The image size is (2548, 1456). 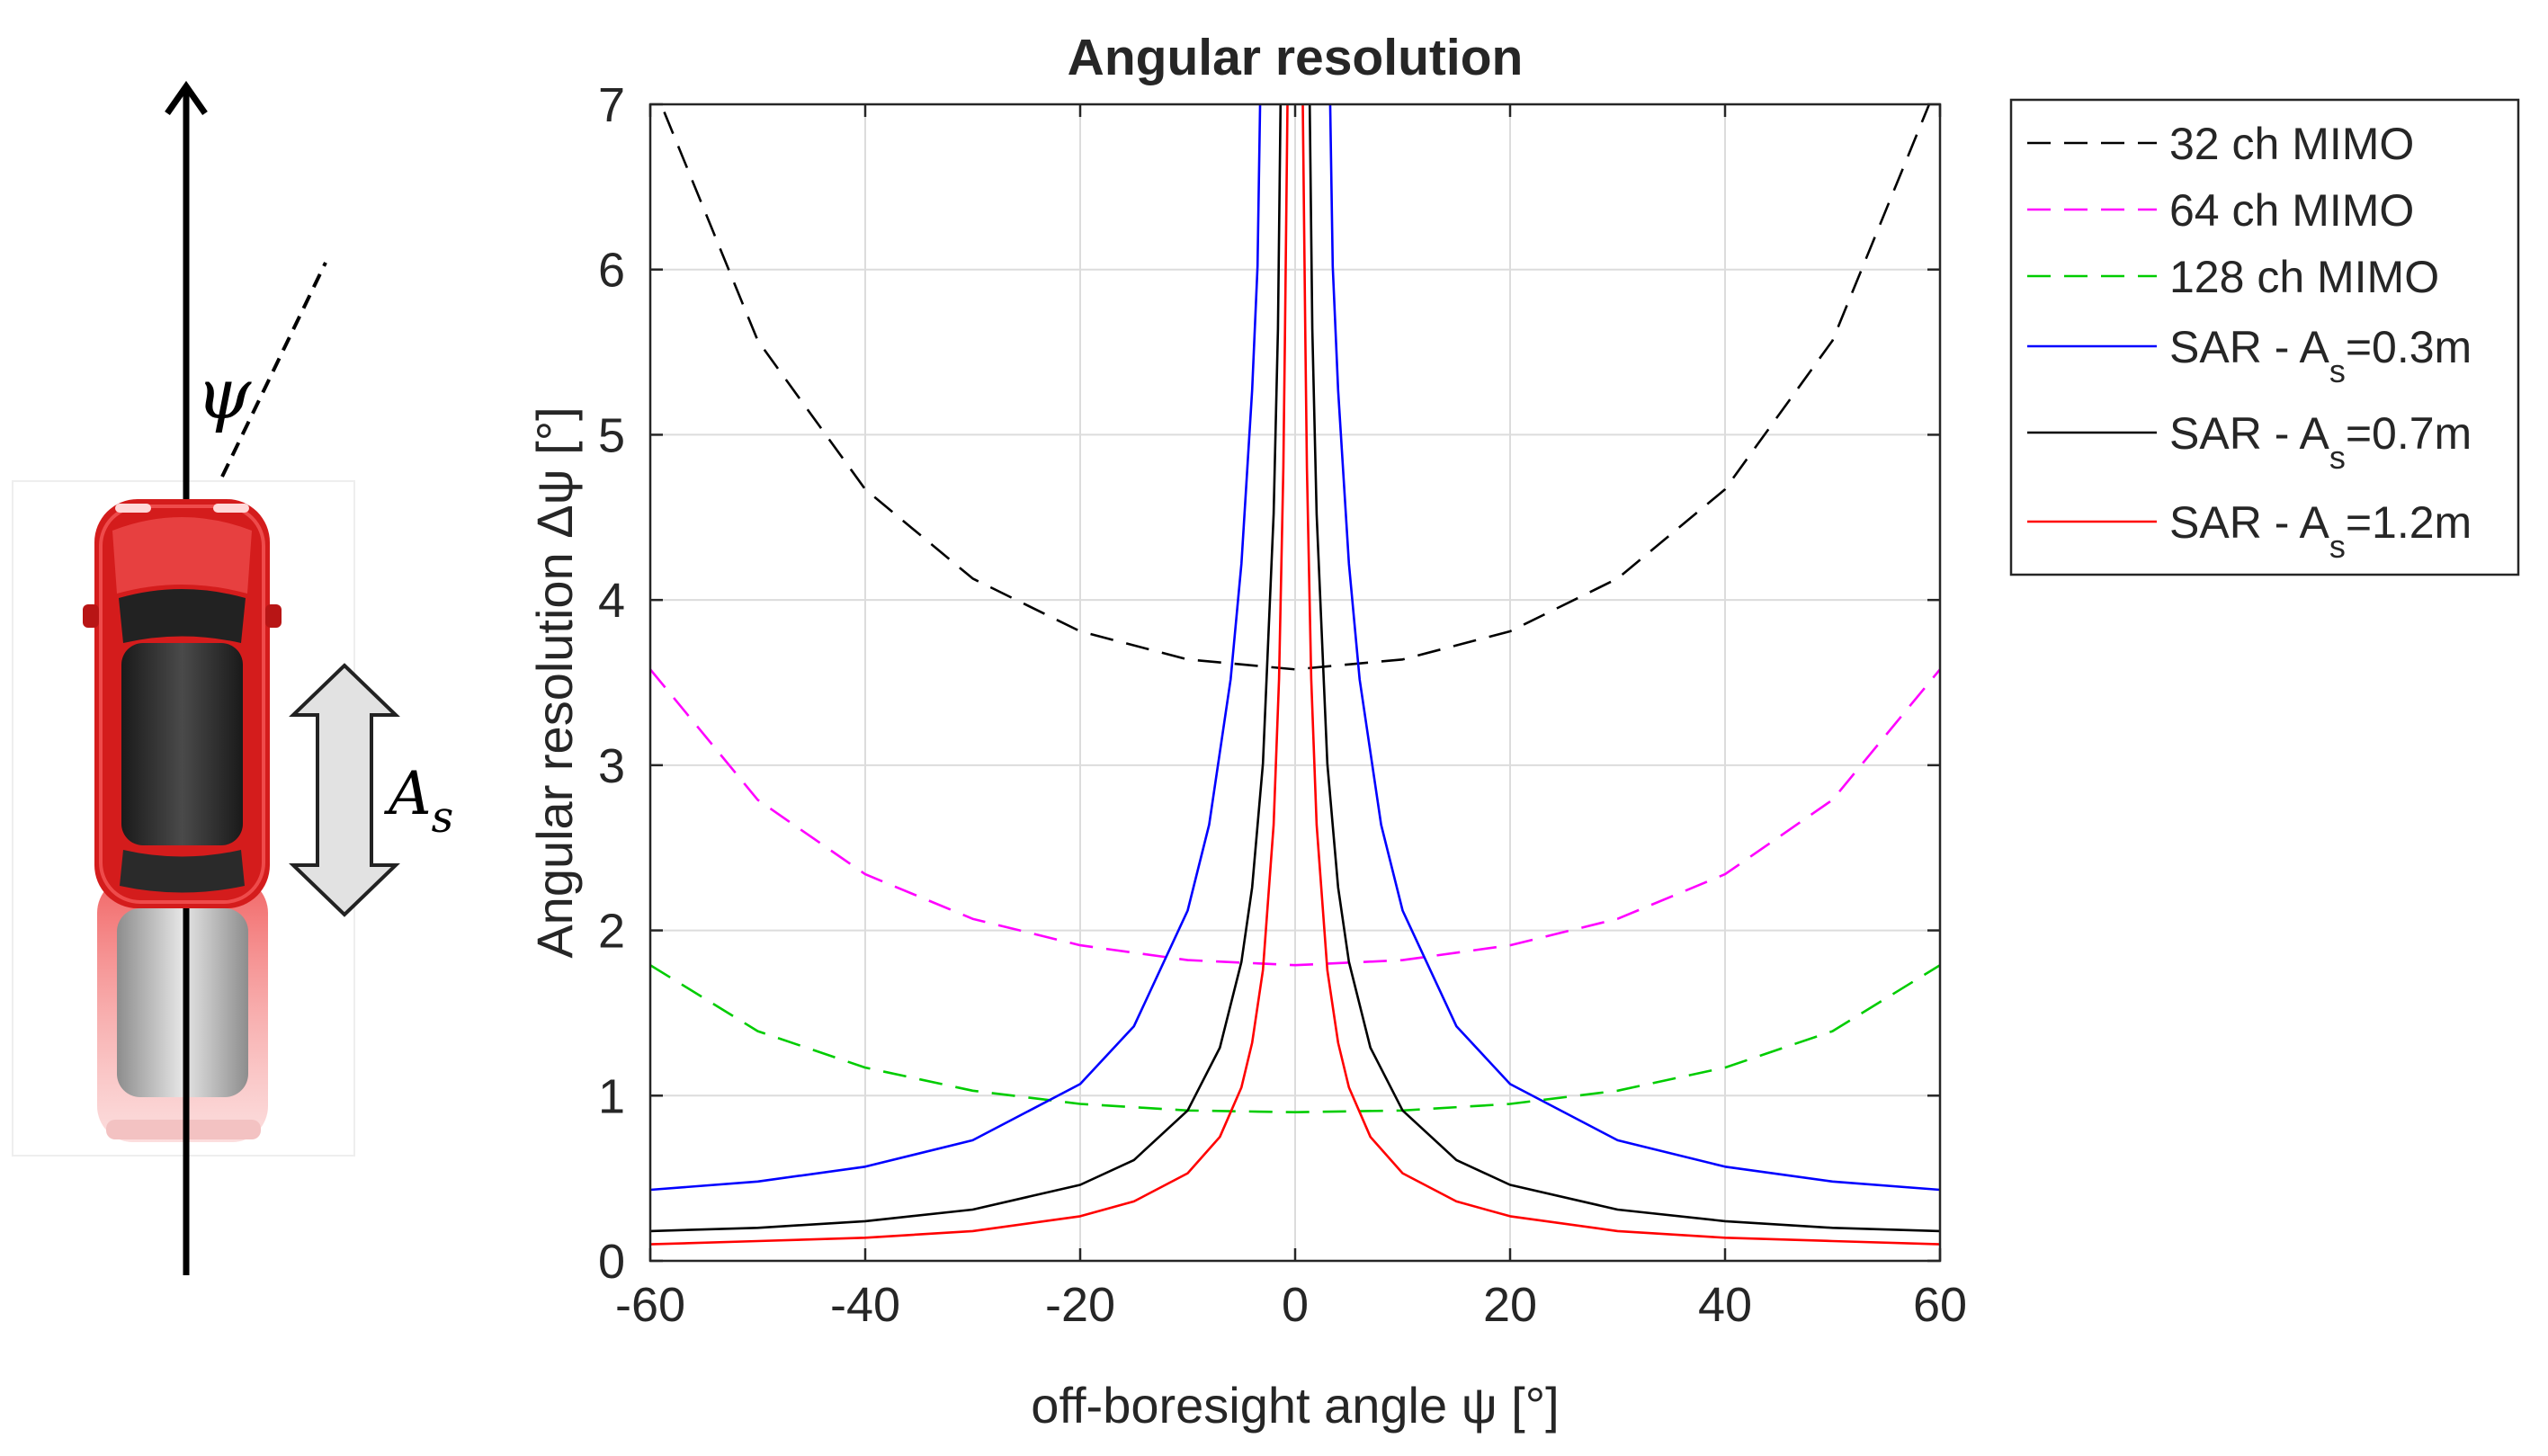 I want to click on red-car, so click(x=182, y=703).